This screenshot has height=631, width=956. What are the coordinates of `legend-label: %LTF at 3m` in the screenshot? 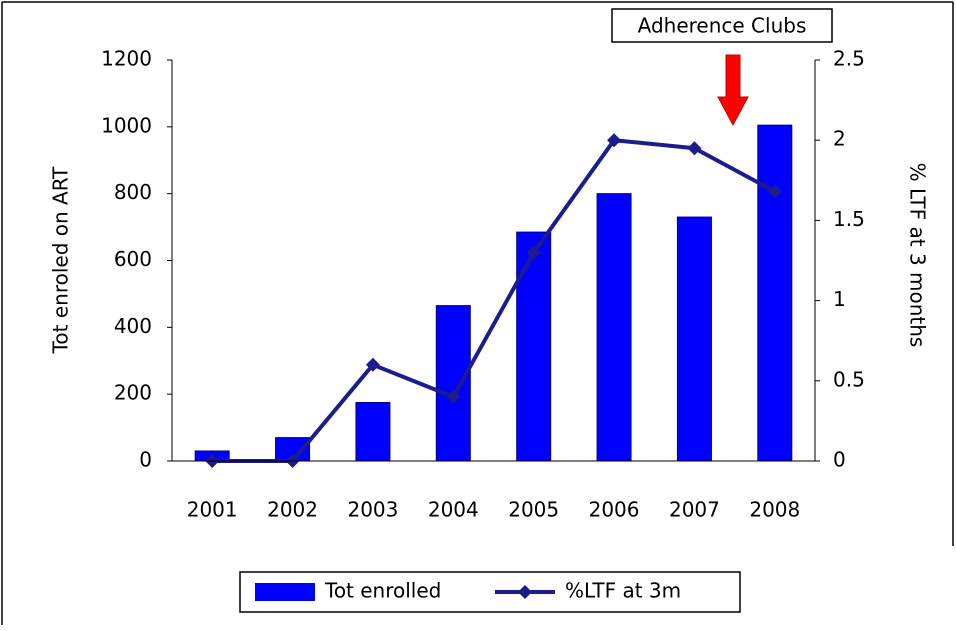 It's located at (623, 591).